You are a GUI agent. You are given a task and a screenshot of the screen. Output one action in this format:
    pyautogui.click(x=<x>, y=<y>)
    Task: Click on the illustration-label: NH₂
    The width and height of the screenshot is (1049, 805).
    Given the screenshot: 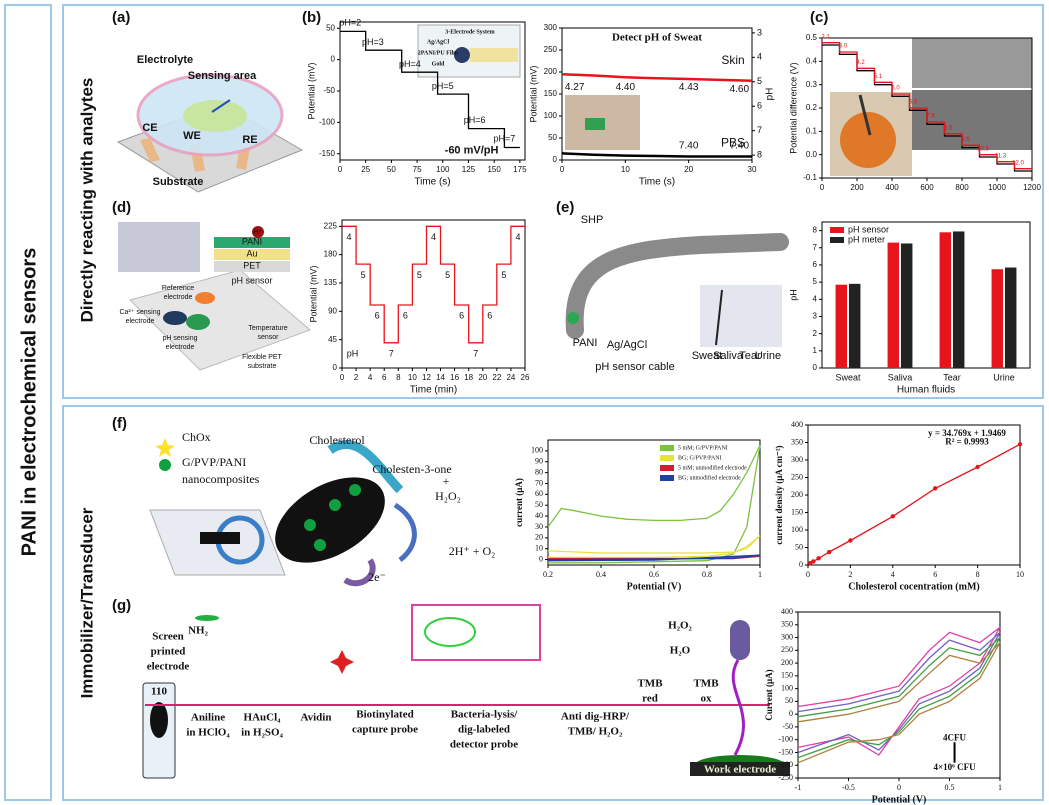 What is the action you would take?
    pyautogui.click(x=198, y=631)
    